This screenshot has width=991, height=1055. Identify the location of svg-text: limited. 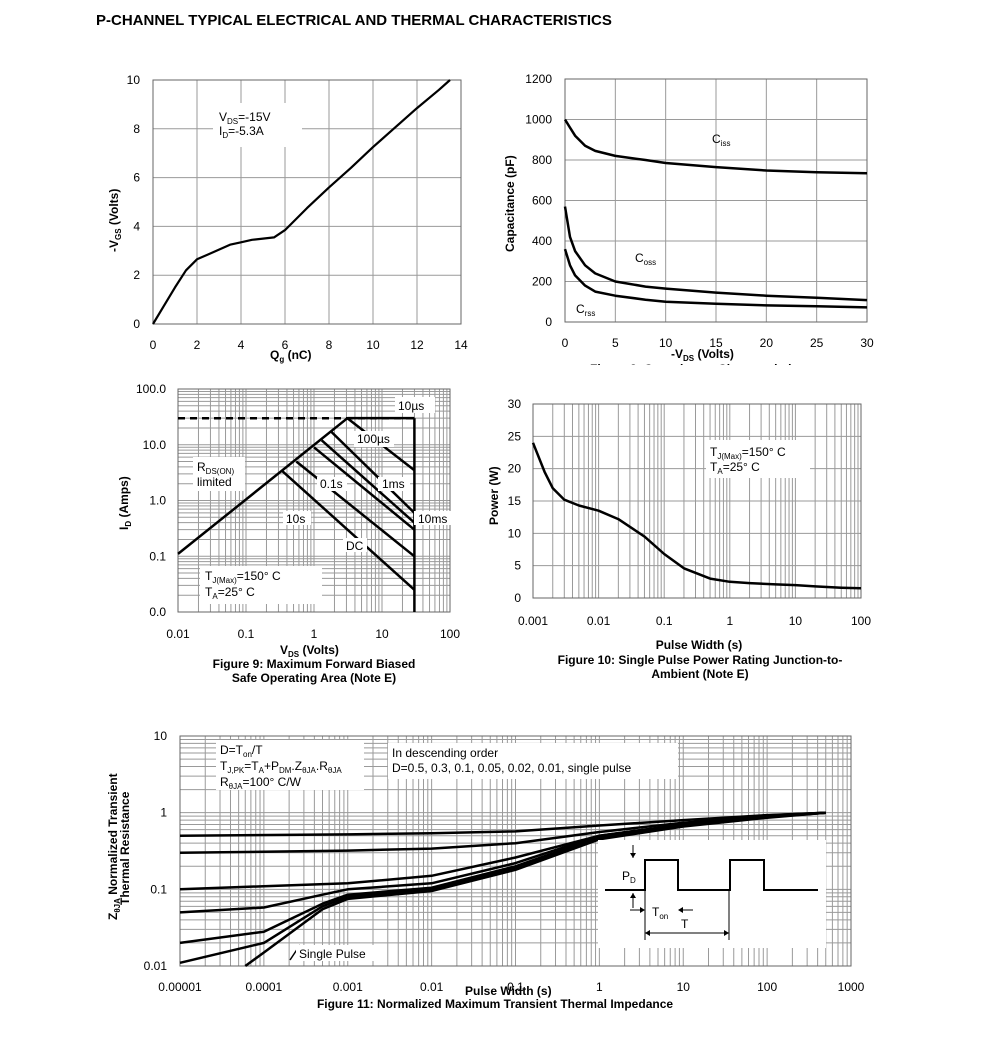
(214, 482).